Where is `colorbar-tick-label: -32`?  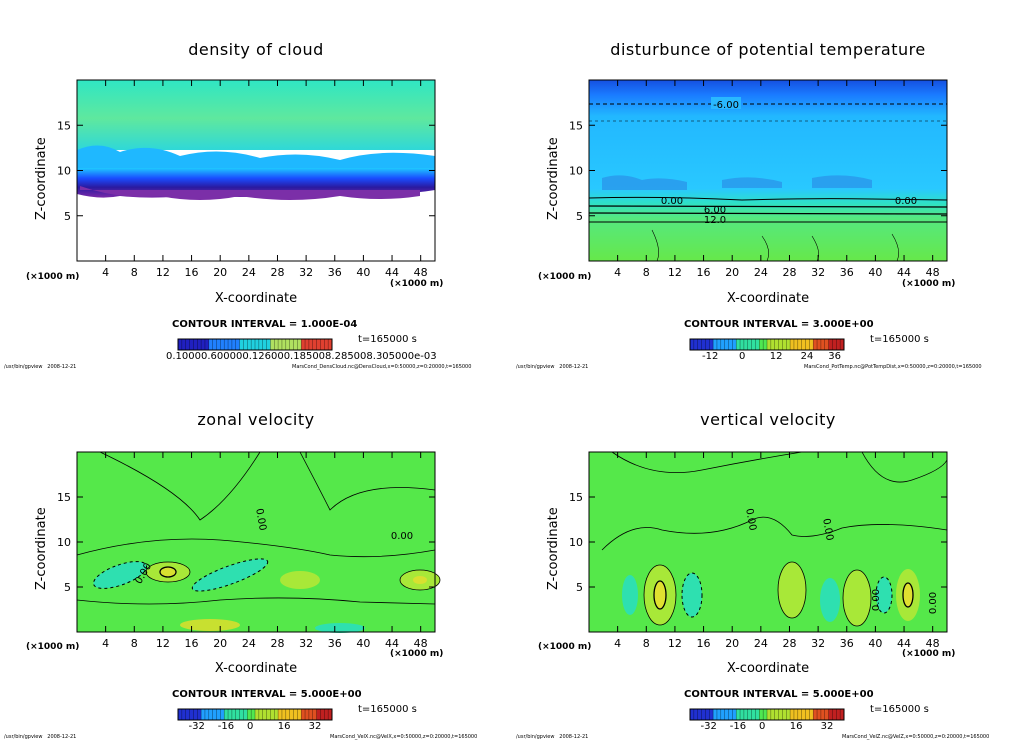 colorbar-tick-label: -32 is located at coordinates (196, 726).